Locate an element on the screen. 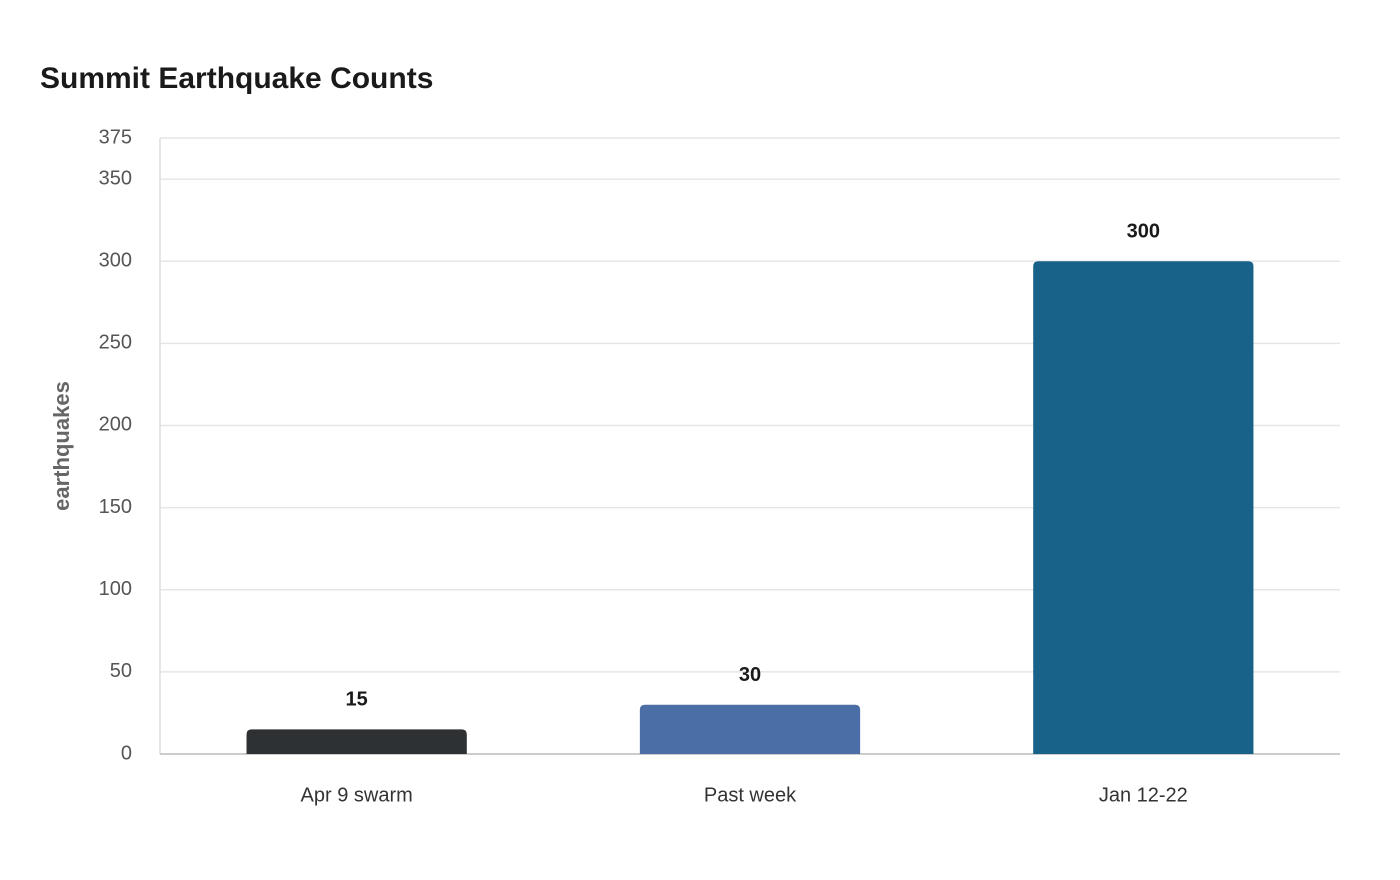 This screenshot has height=880, width=1400. value-label: 300 is located at coordinates (1143, 231).